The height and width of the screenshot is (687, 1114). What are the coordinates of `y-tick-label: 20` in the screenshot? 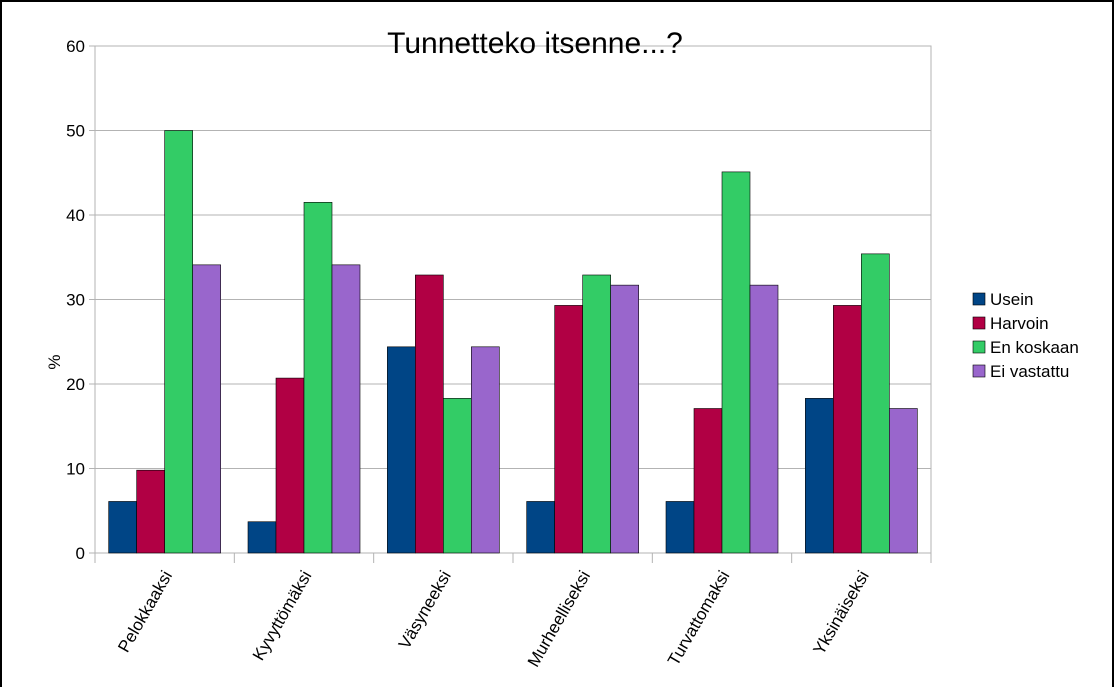 It's located at (75, 384).